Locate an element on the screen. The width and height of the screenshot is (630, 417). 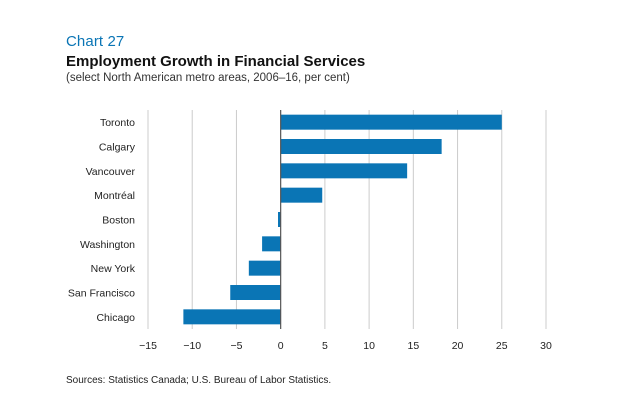
category-label: New York is located at coordinates (113, 269).